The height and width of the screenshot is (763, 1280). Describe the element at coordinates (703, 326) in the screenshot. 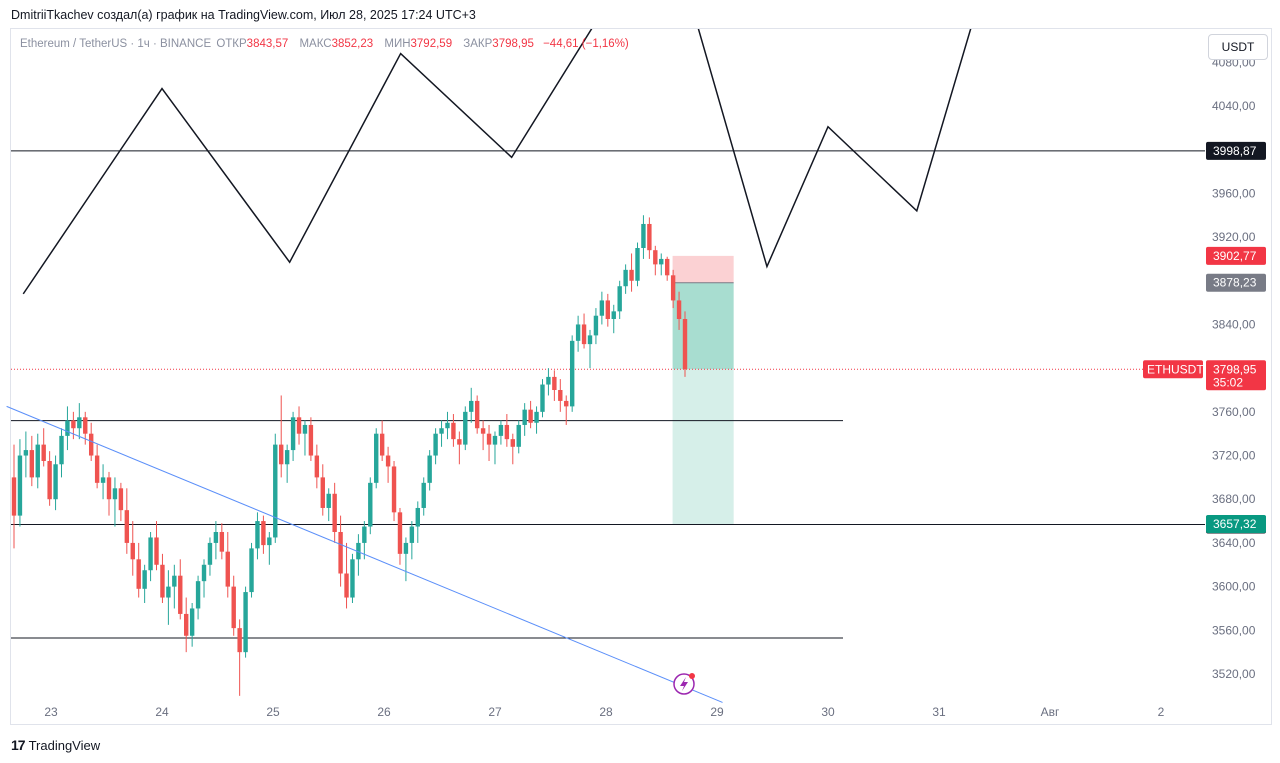

I see `profit-zone-active` at that location.